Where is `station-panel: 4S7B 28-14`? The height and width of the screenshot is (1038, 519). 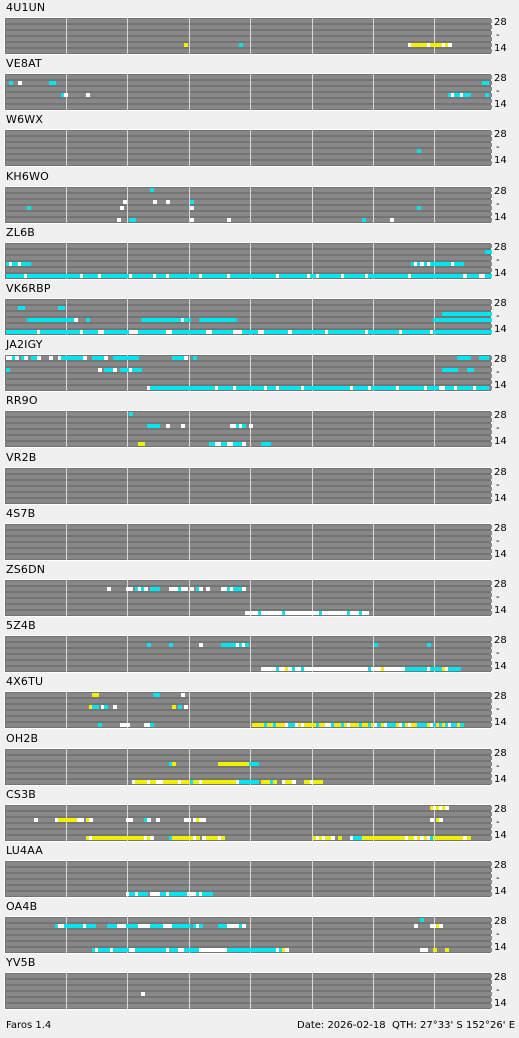
station-panel: 4S7B 28-14 is located at coordinates (259, 535).